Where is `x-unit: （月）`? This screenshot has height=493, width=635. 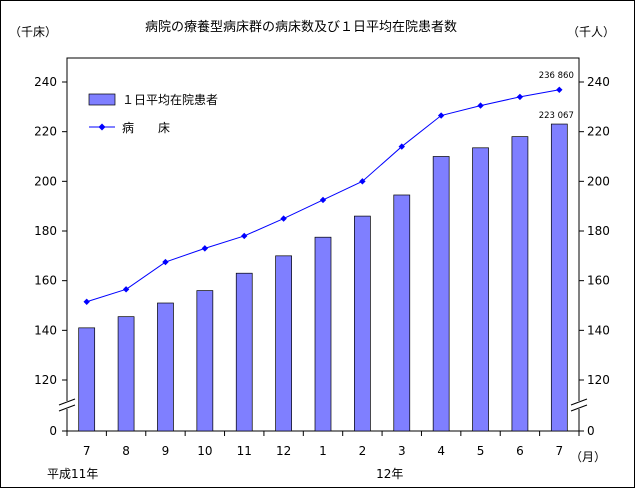 x-unit: （月） is located at coordinates (588, 457).